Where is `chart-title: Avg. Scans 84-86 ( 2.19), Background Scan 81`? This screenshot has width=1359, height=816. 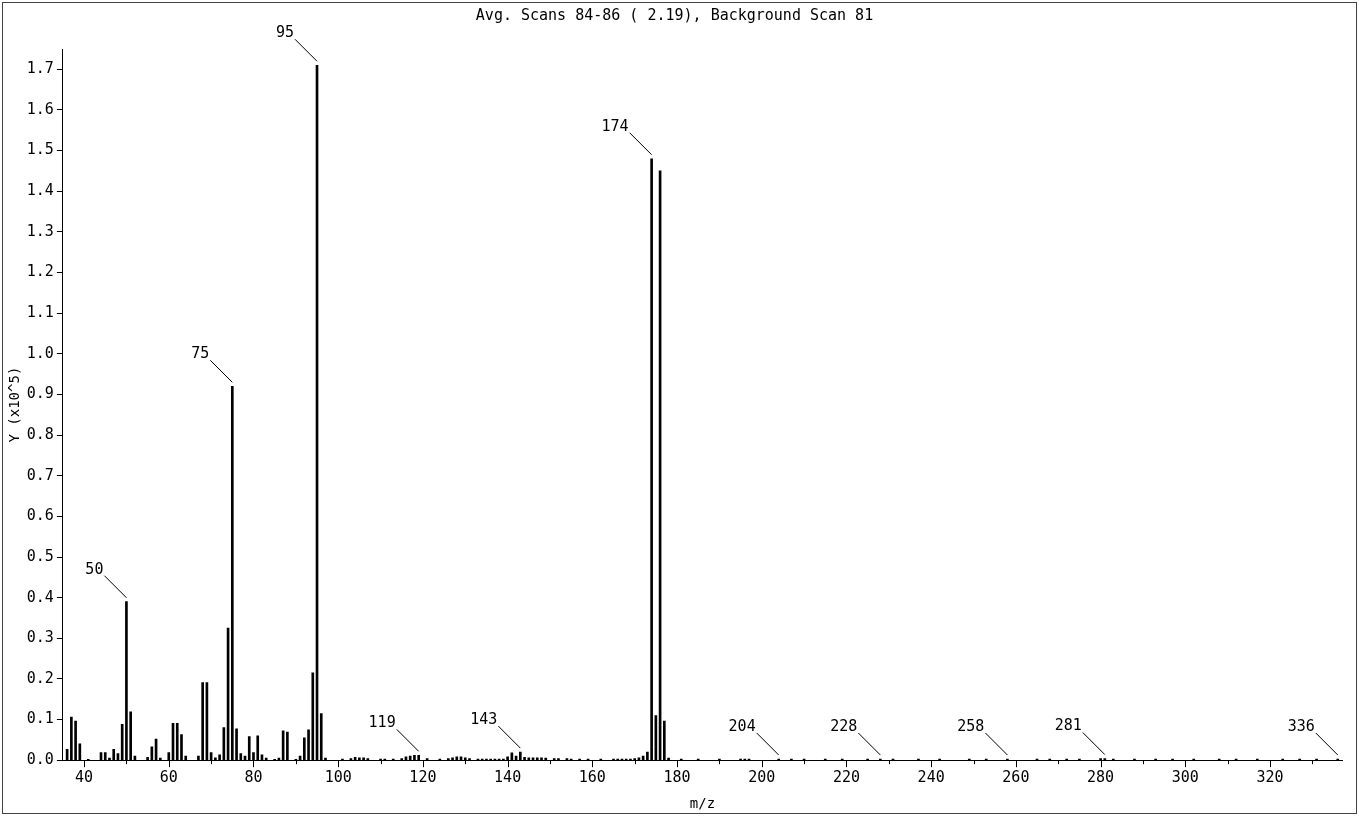
chart-title: Avg. Scans 84-86 ( 2.19), Background Scan 81 is located at coordinates (674, 14).